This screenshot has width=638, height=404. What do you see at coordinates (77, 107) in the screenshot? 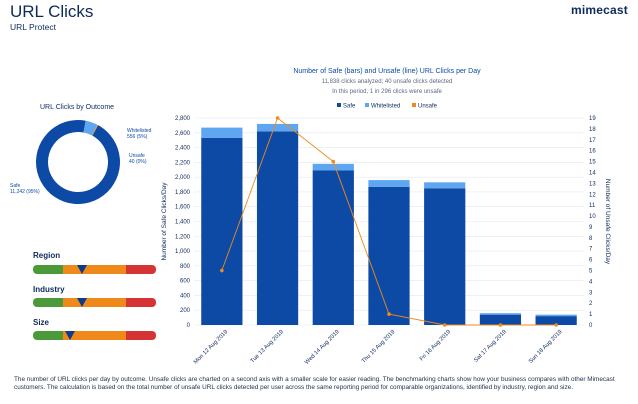
I see `donut-title: URL Clicks by Outcome` at bounding box center [77, 107].